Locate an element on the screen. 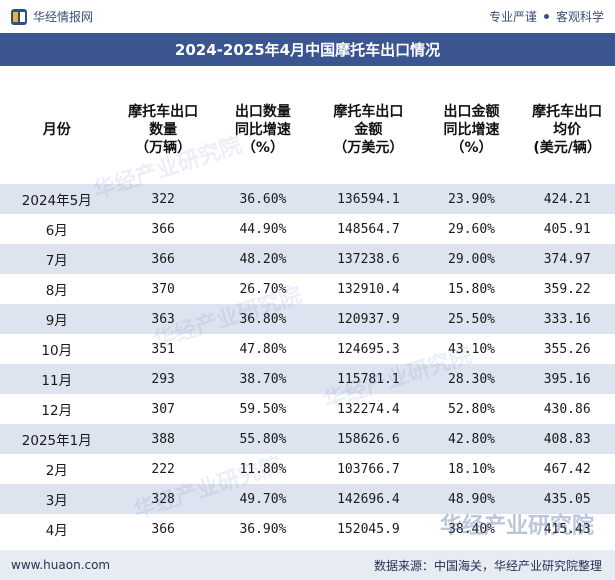 The height and width of the screenshot is (580, 615). value-cell: 42.80% is located at coordinates (471, 439).